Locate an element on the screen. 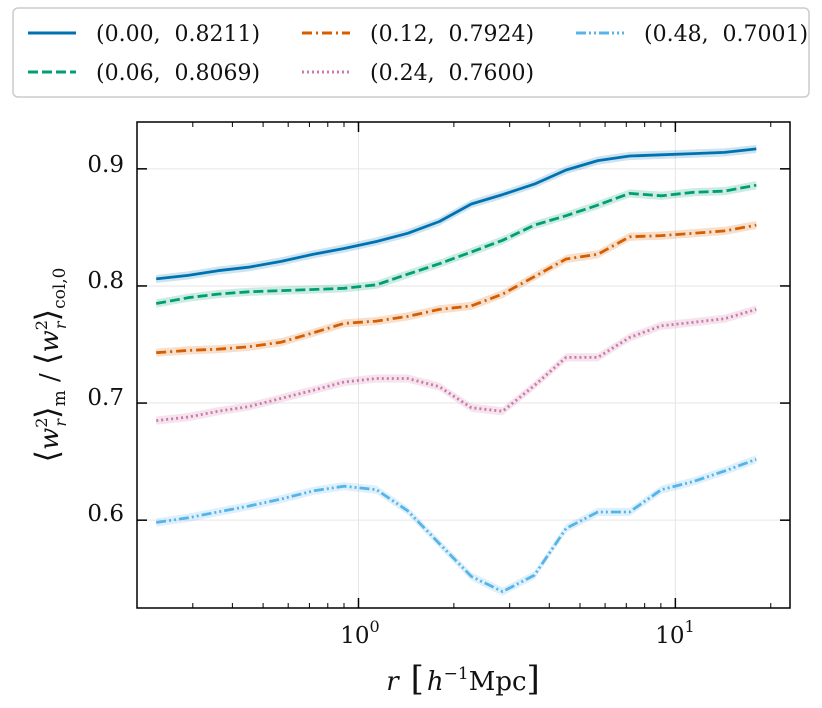 The height and width of the screenshot is (708, 822). legend-frame is located at coordinates (411, 52).